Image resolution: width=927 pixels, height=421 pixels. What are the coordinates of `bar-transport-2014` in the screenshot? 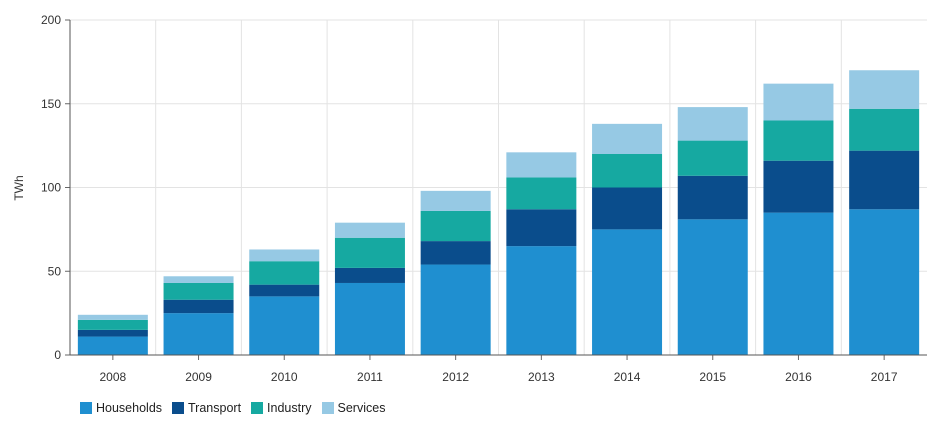 It's located at (627, 208).